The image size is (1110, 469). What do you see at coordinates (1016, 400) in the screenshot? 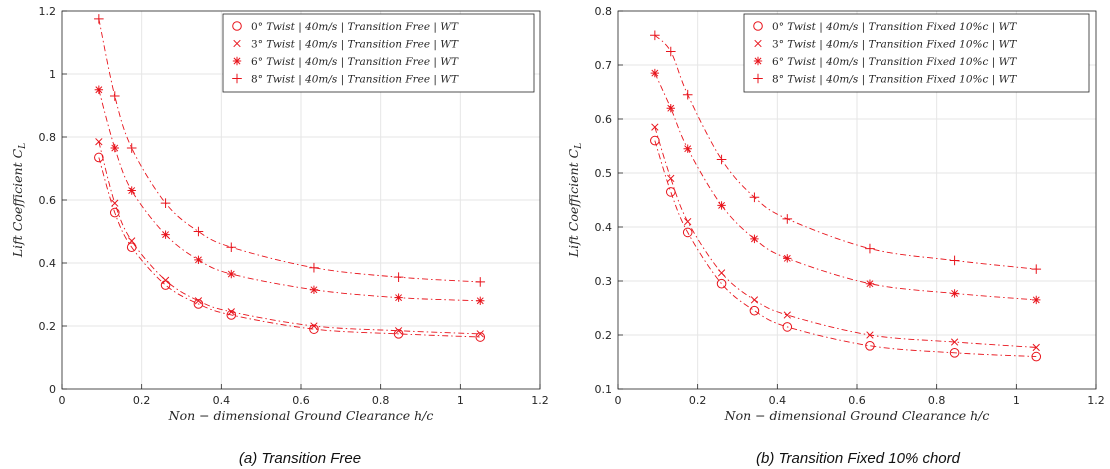
I see `x-tick-label: 1` at bounding box center [1016, 400].